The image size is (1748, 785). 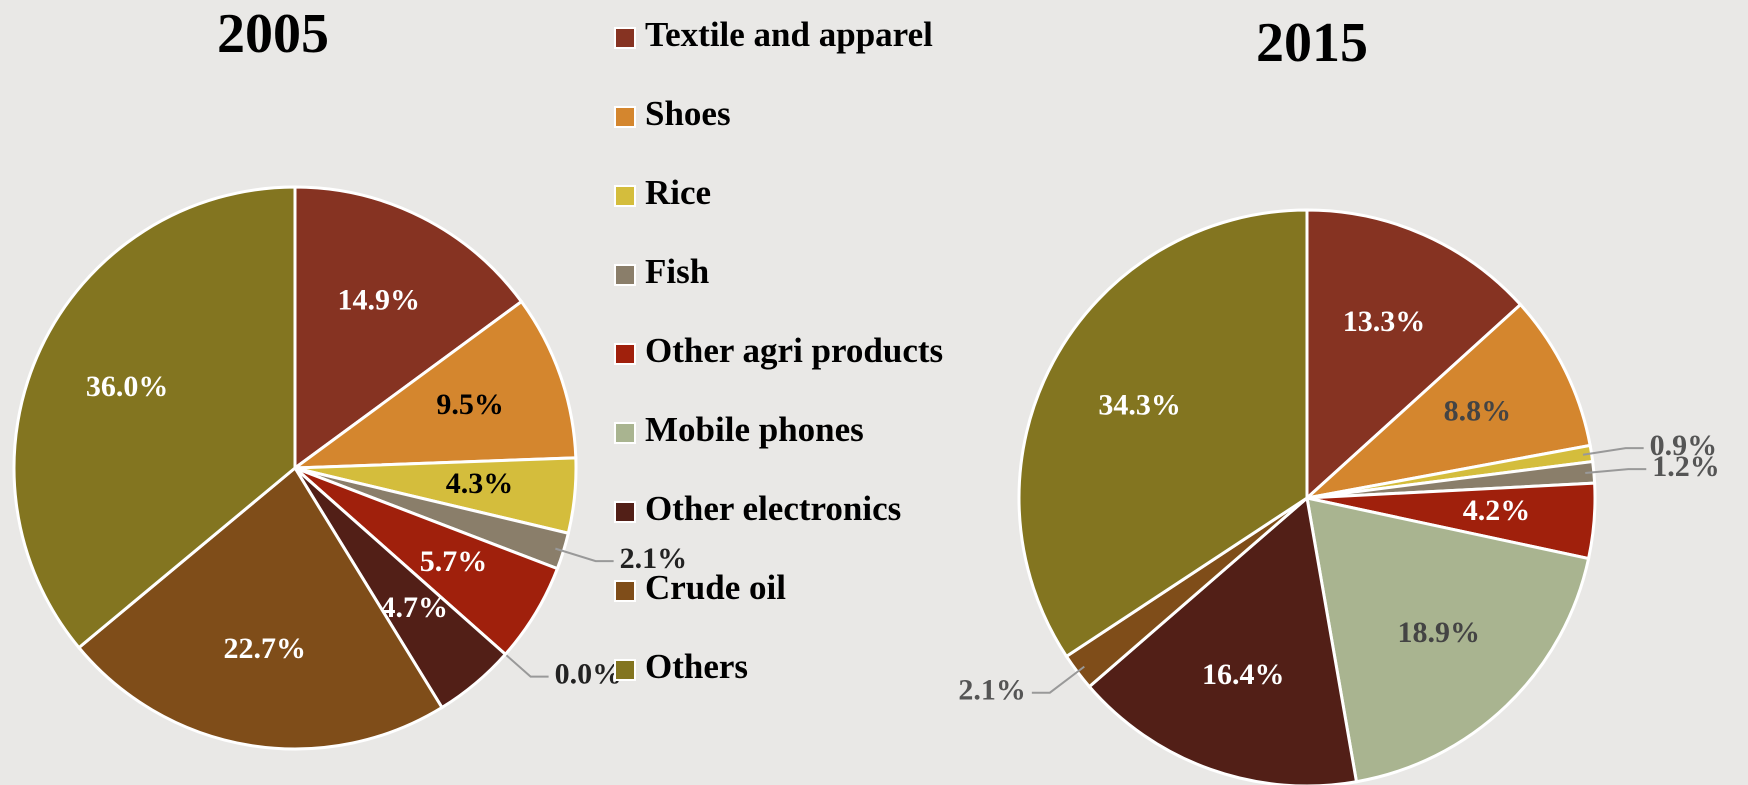 What do you see at coordinates (696, 666) in the screenshot?
I see `legend-label: Others` at bounding box center [696, 666].